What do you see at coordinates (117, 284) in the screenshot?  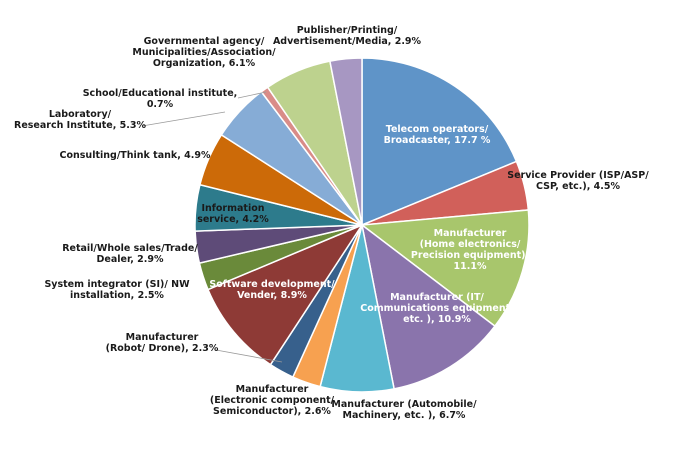 I see `slice-label-line: System integrator (SI)/ NW` at bounding box center [117, 284].